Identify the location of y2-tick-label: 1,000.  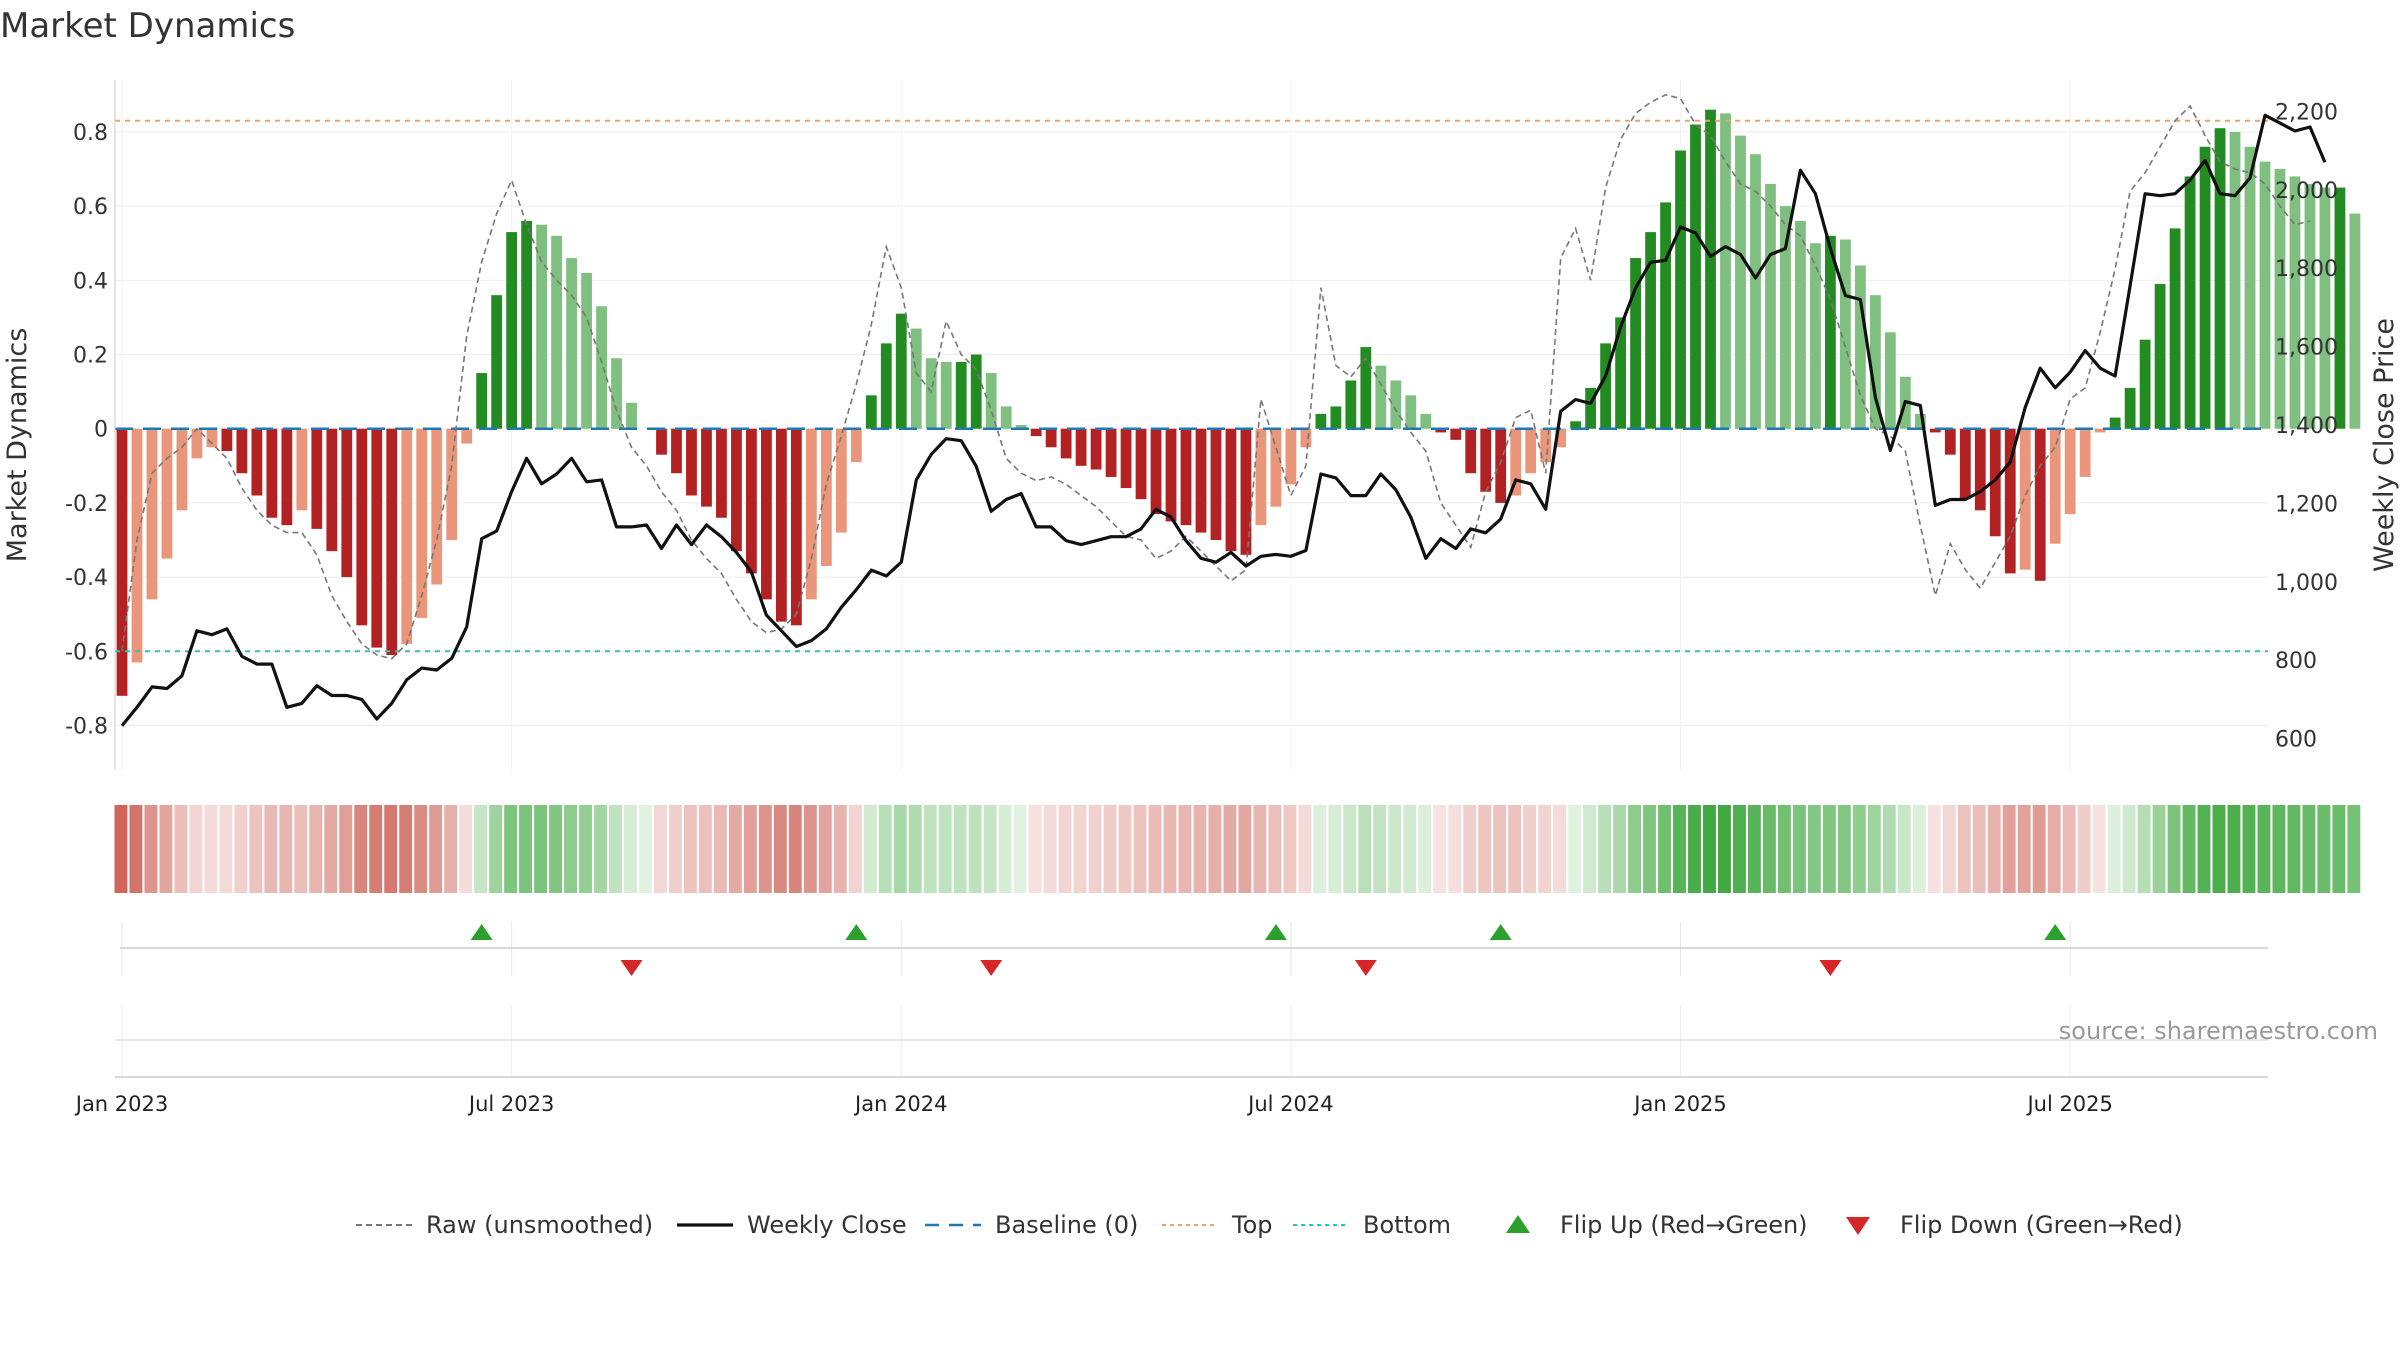
(2306, 583).